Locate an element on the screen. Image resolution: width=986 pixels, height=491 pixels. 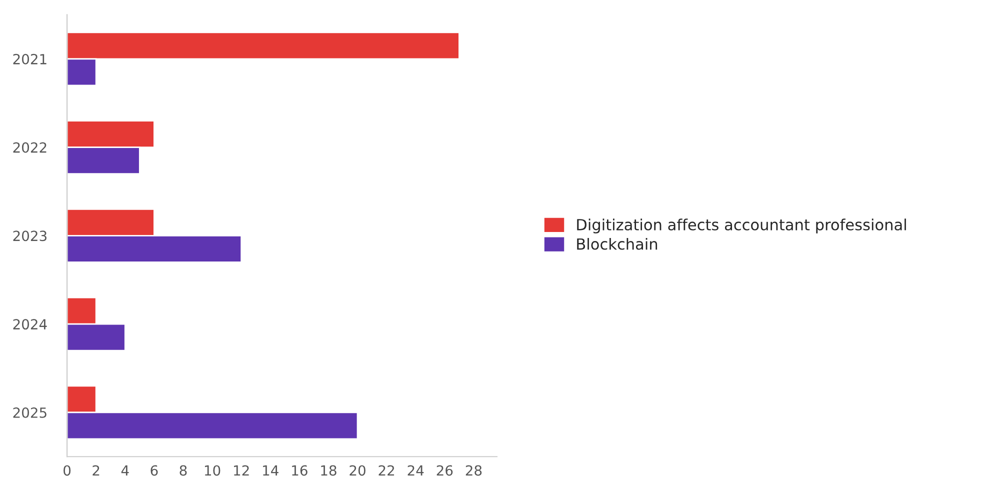
x-tick-label: 28 is located at coordinates (474, 470).